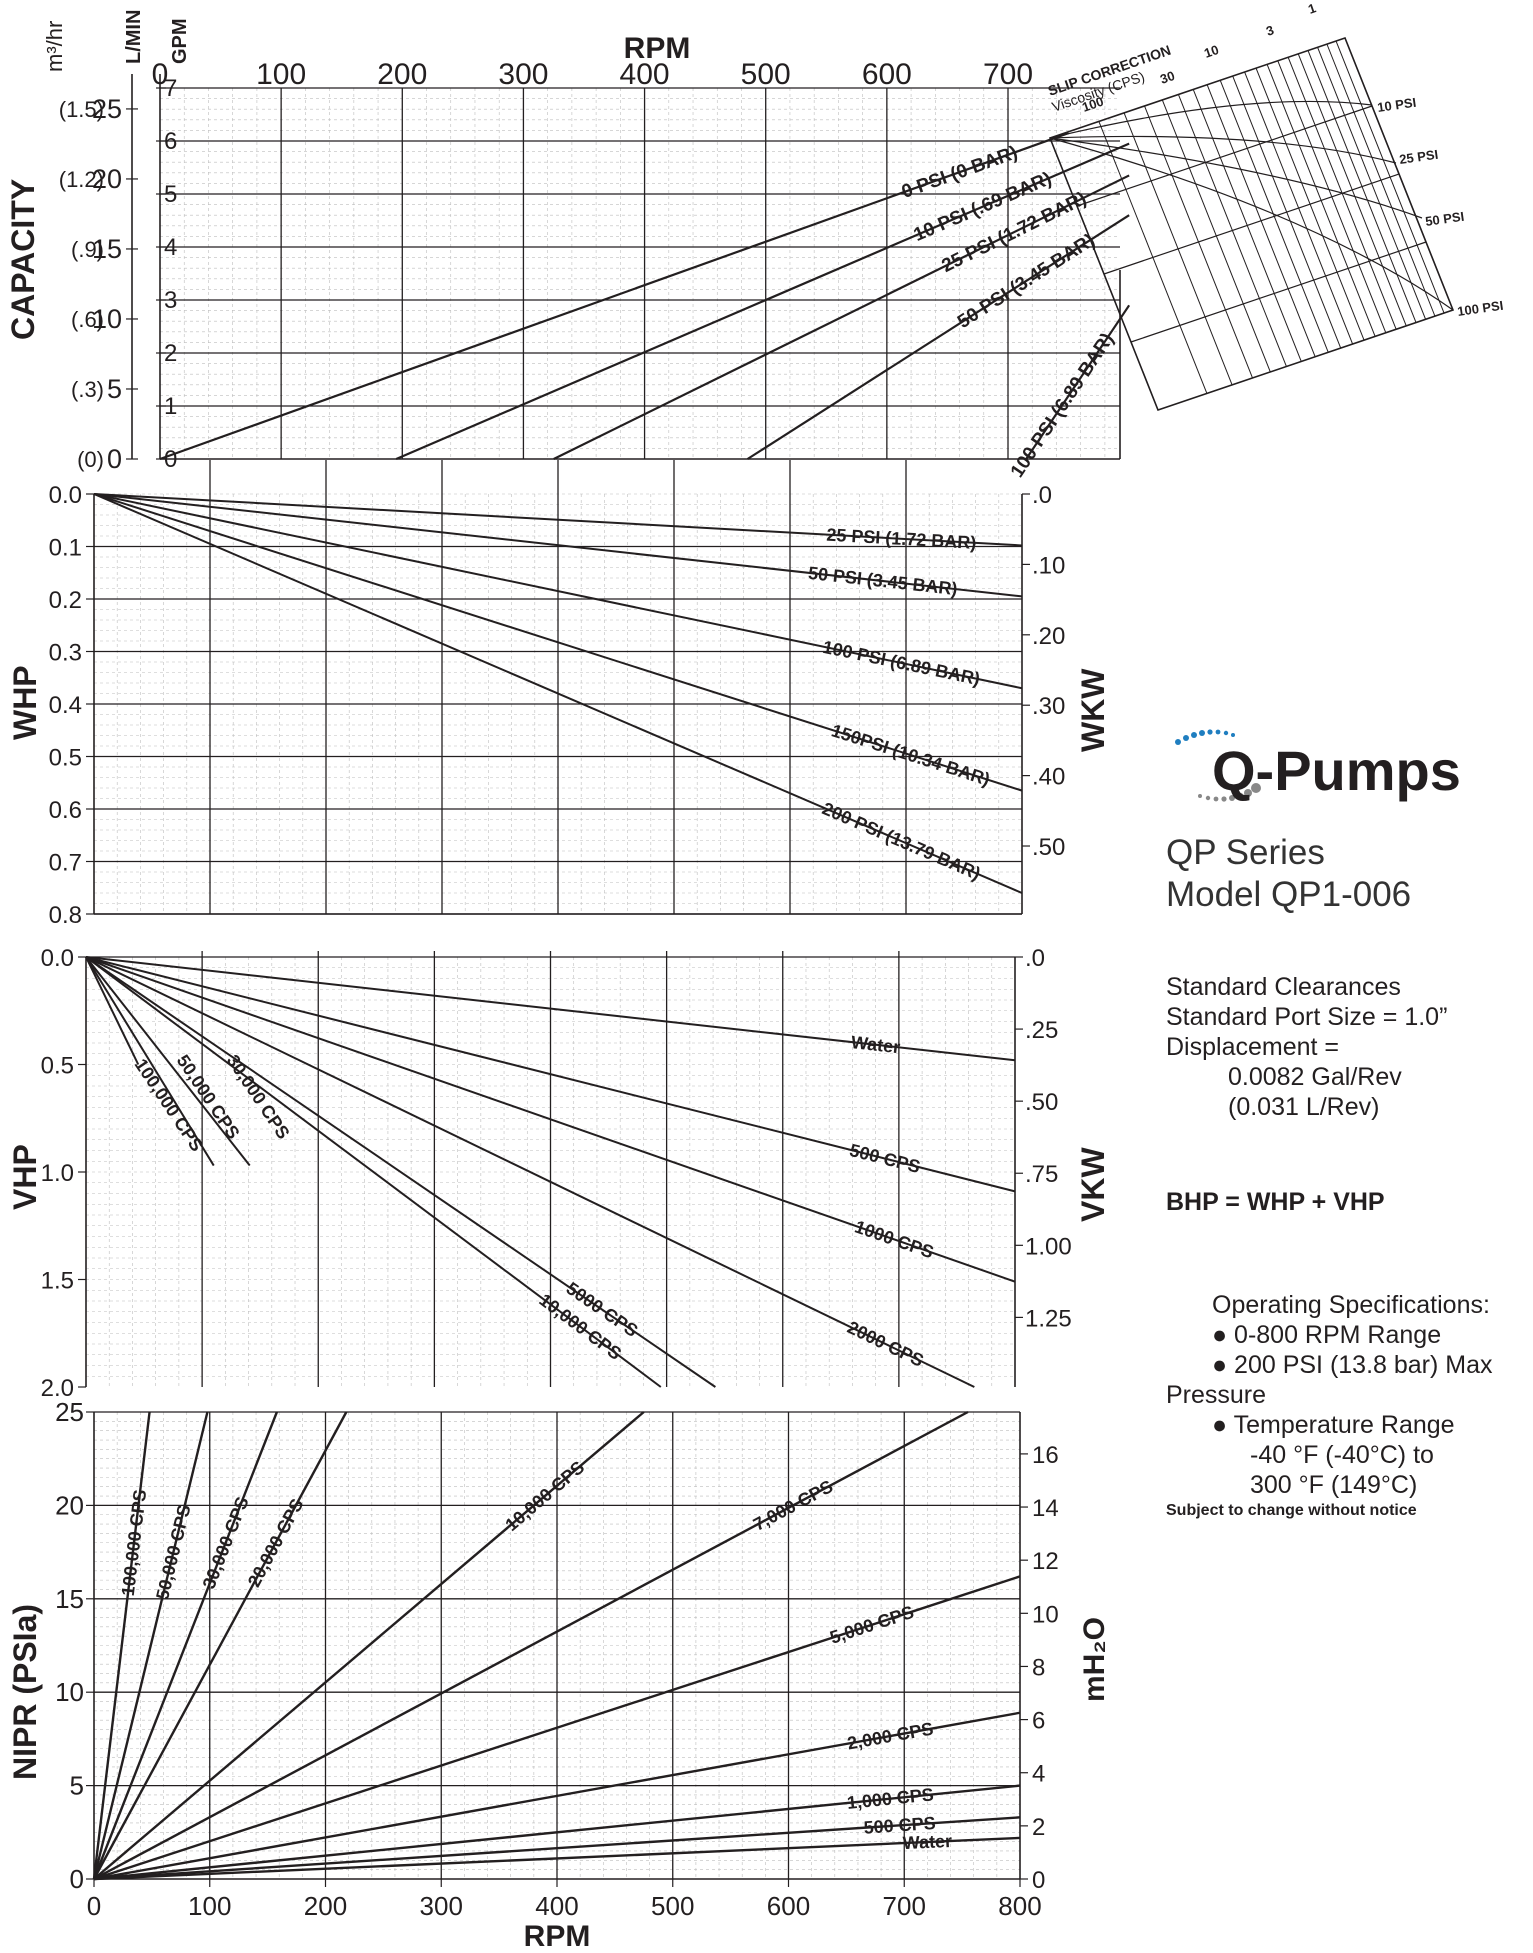 The width and height of the screenshot is (1533, 1953). What do you see at coordinates (57, 1173) in the screenshot?
I see `vhp-tick-label: 1.0` at bounding box center [57, 1173].